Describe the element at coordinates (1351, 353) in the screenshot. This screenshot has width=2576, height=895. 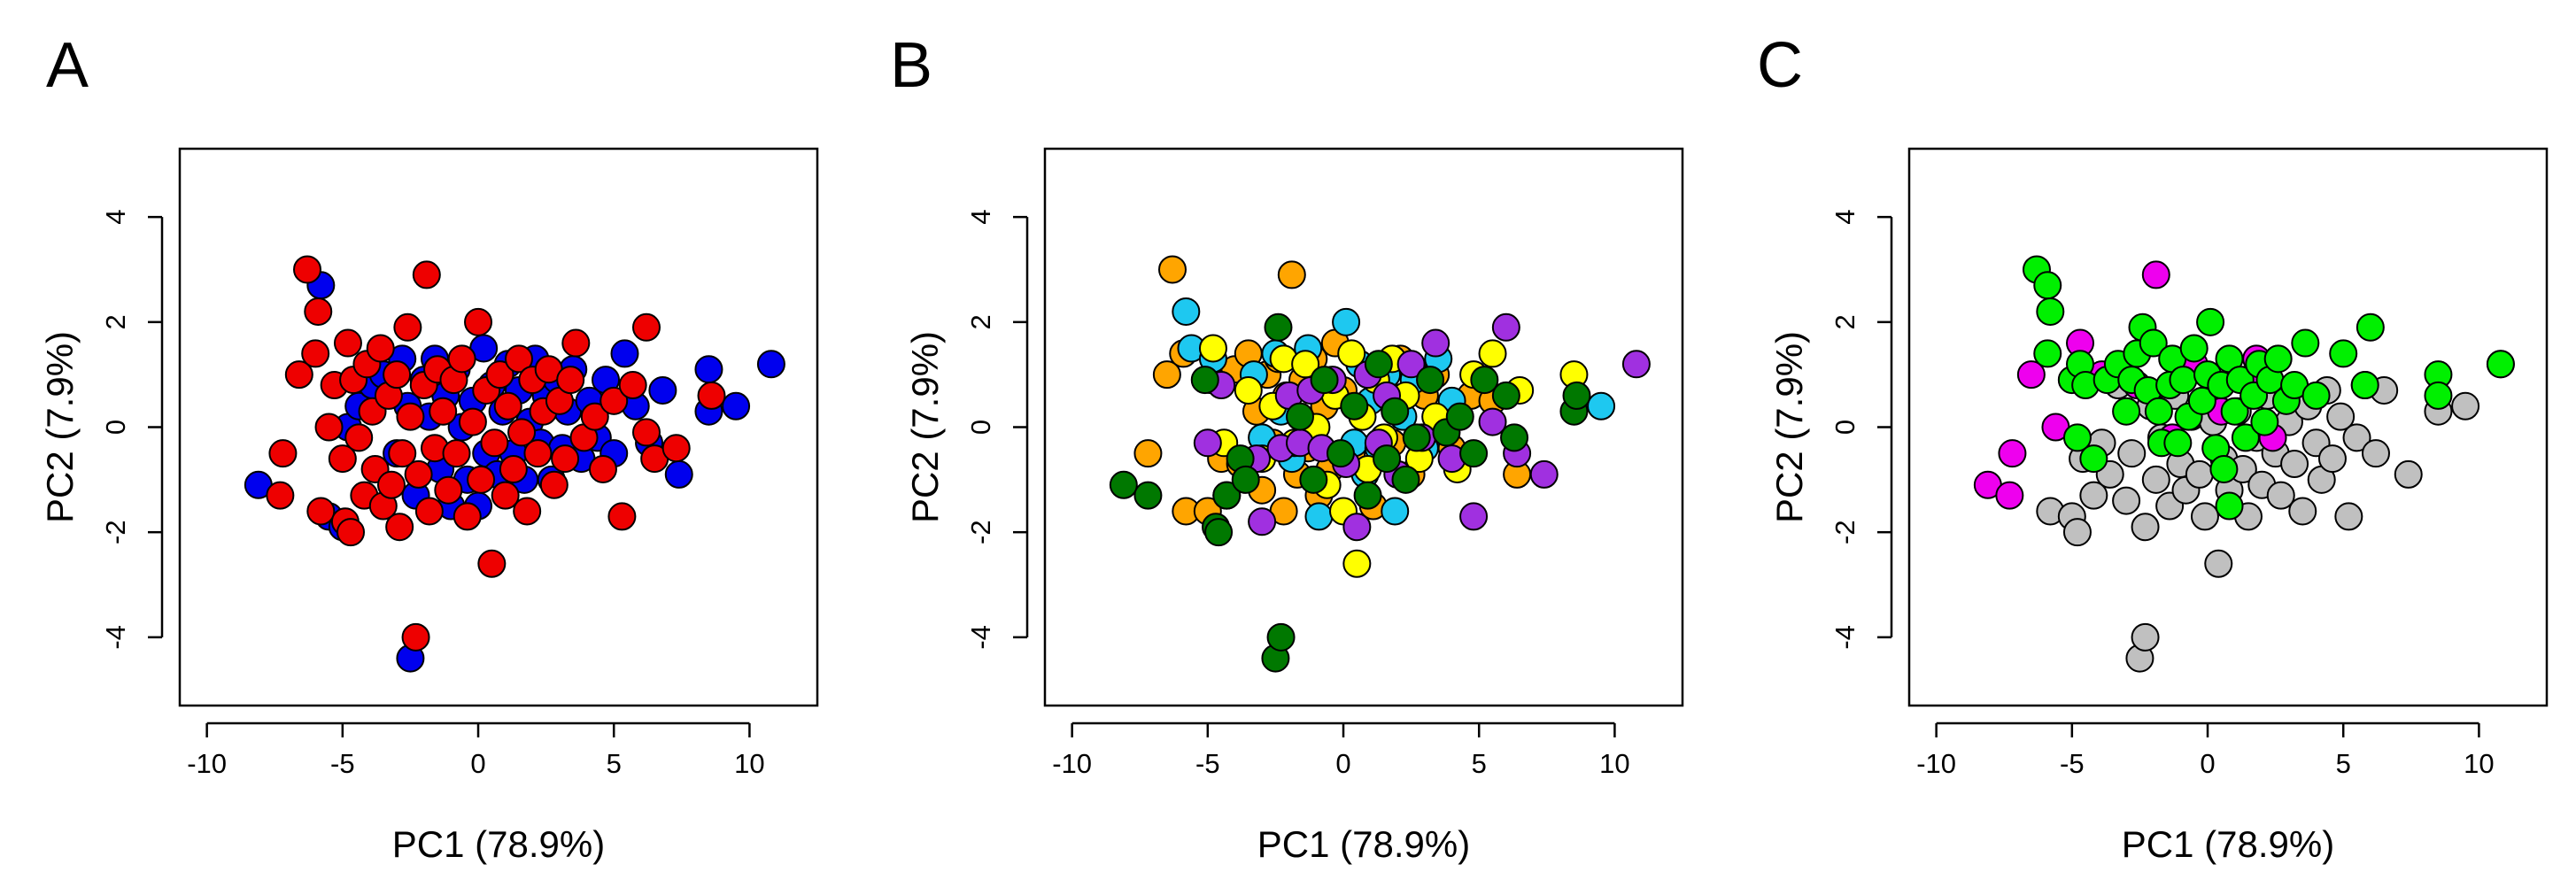
I see `point-yellow` at that location.